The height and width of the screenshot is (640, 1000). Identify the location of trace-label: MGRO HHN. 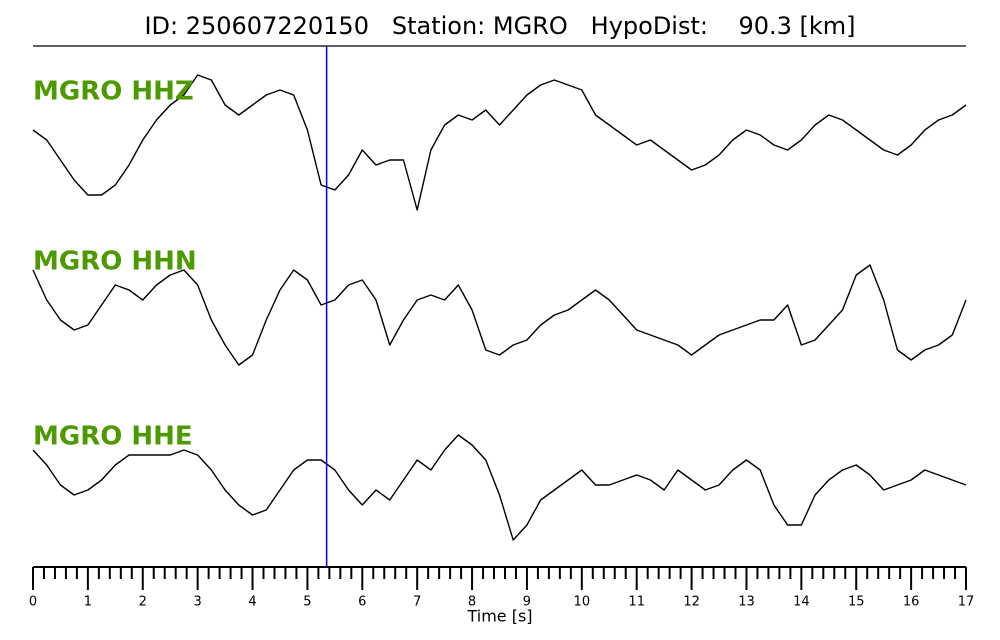
(115, 262).